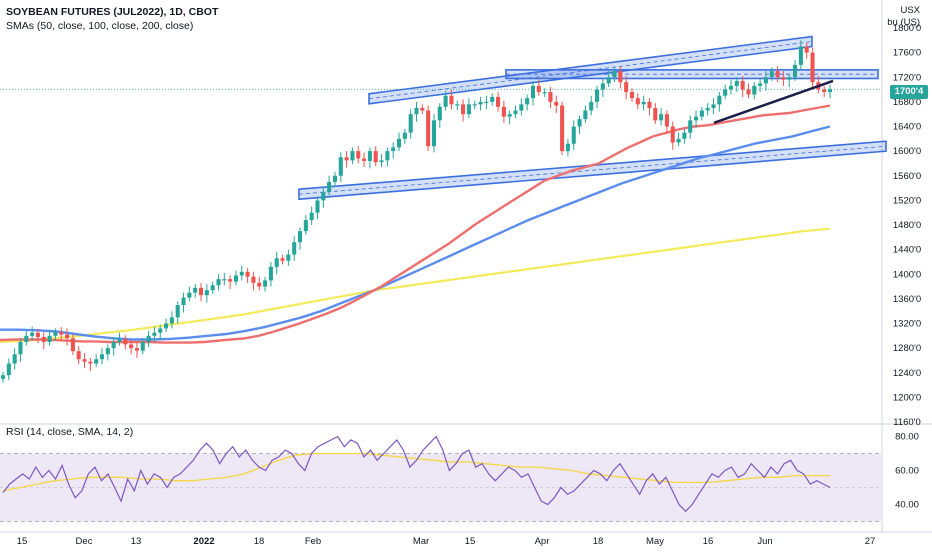 Image resolution: width=932 pixels, height=555 pixels. What do you see at coordinates (907, 505) in the screenshot?
I see `rsi-tick-label: 40.00` at bounding box center [907, 505].